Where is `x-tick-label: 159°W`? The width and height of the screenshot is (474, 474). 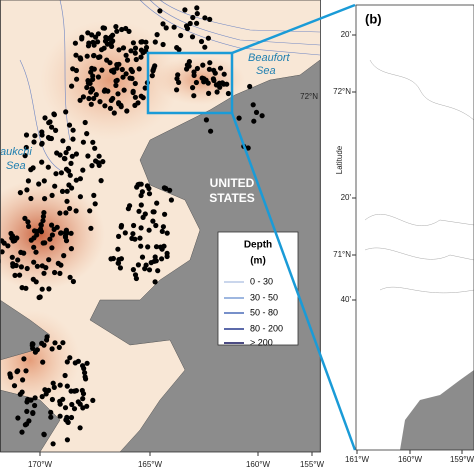
x-tick-label: 159°W is located at coordinates (462, 459).